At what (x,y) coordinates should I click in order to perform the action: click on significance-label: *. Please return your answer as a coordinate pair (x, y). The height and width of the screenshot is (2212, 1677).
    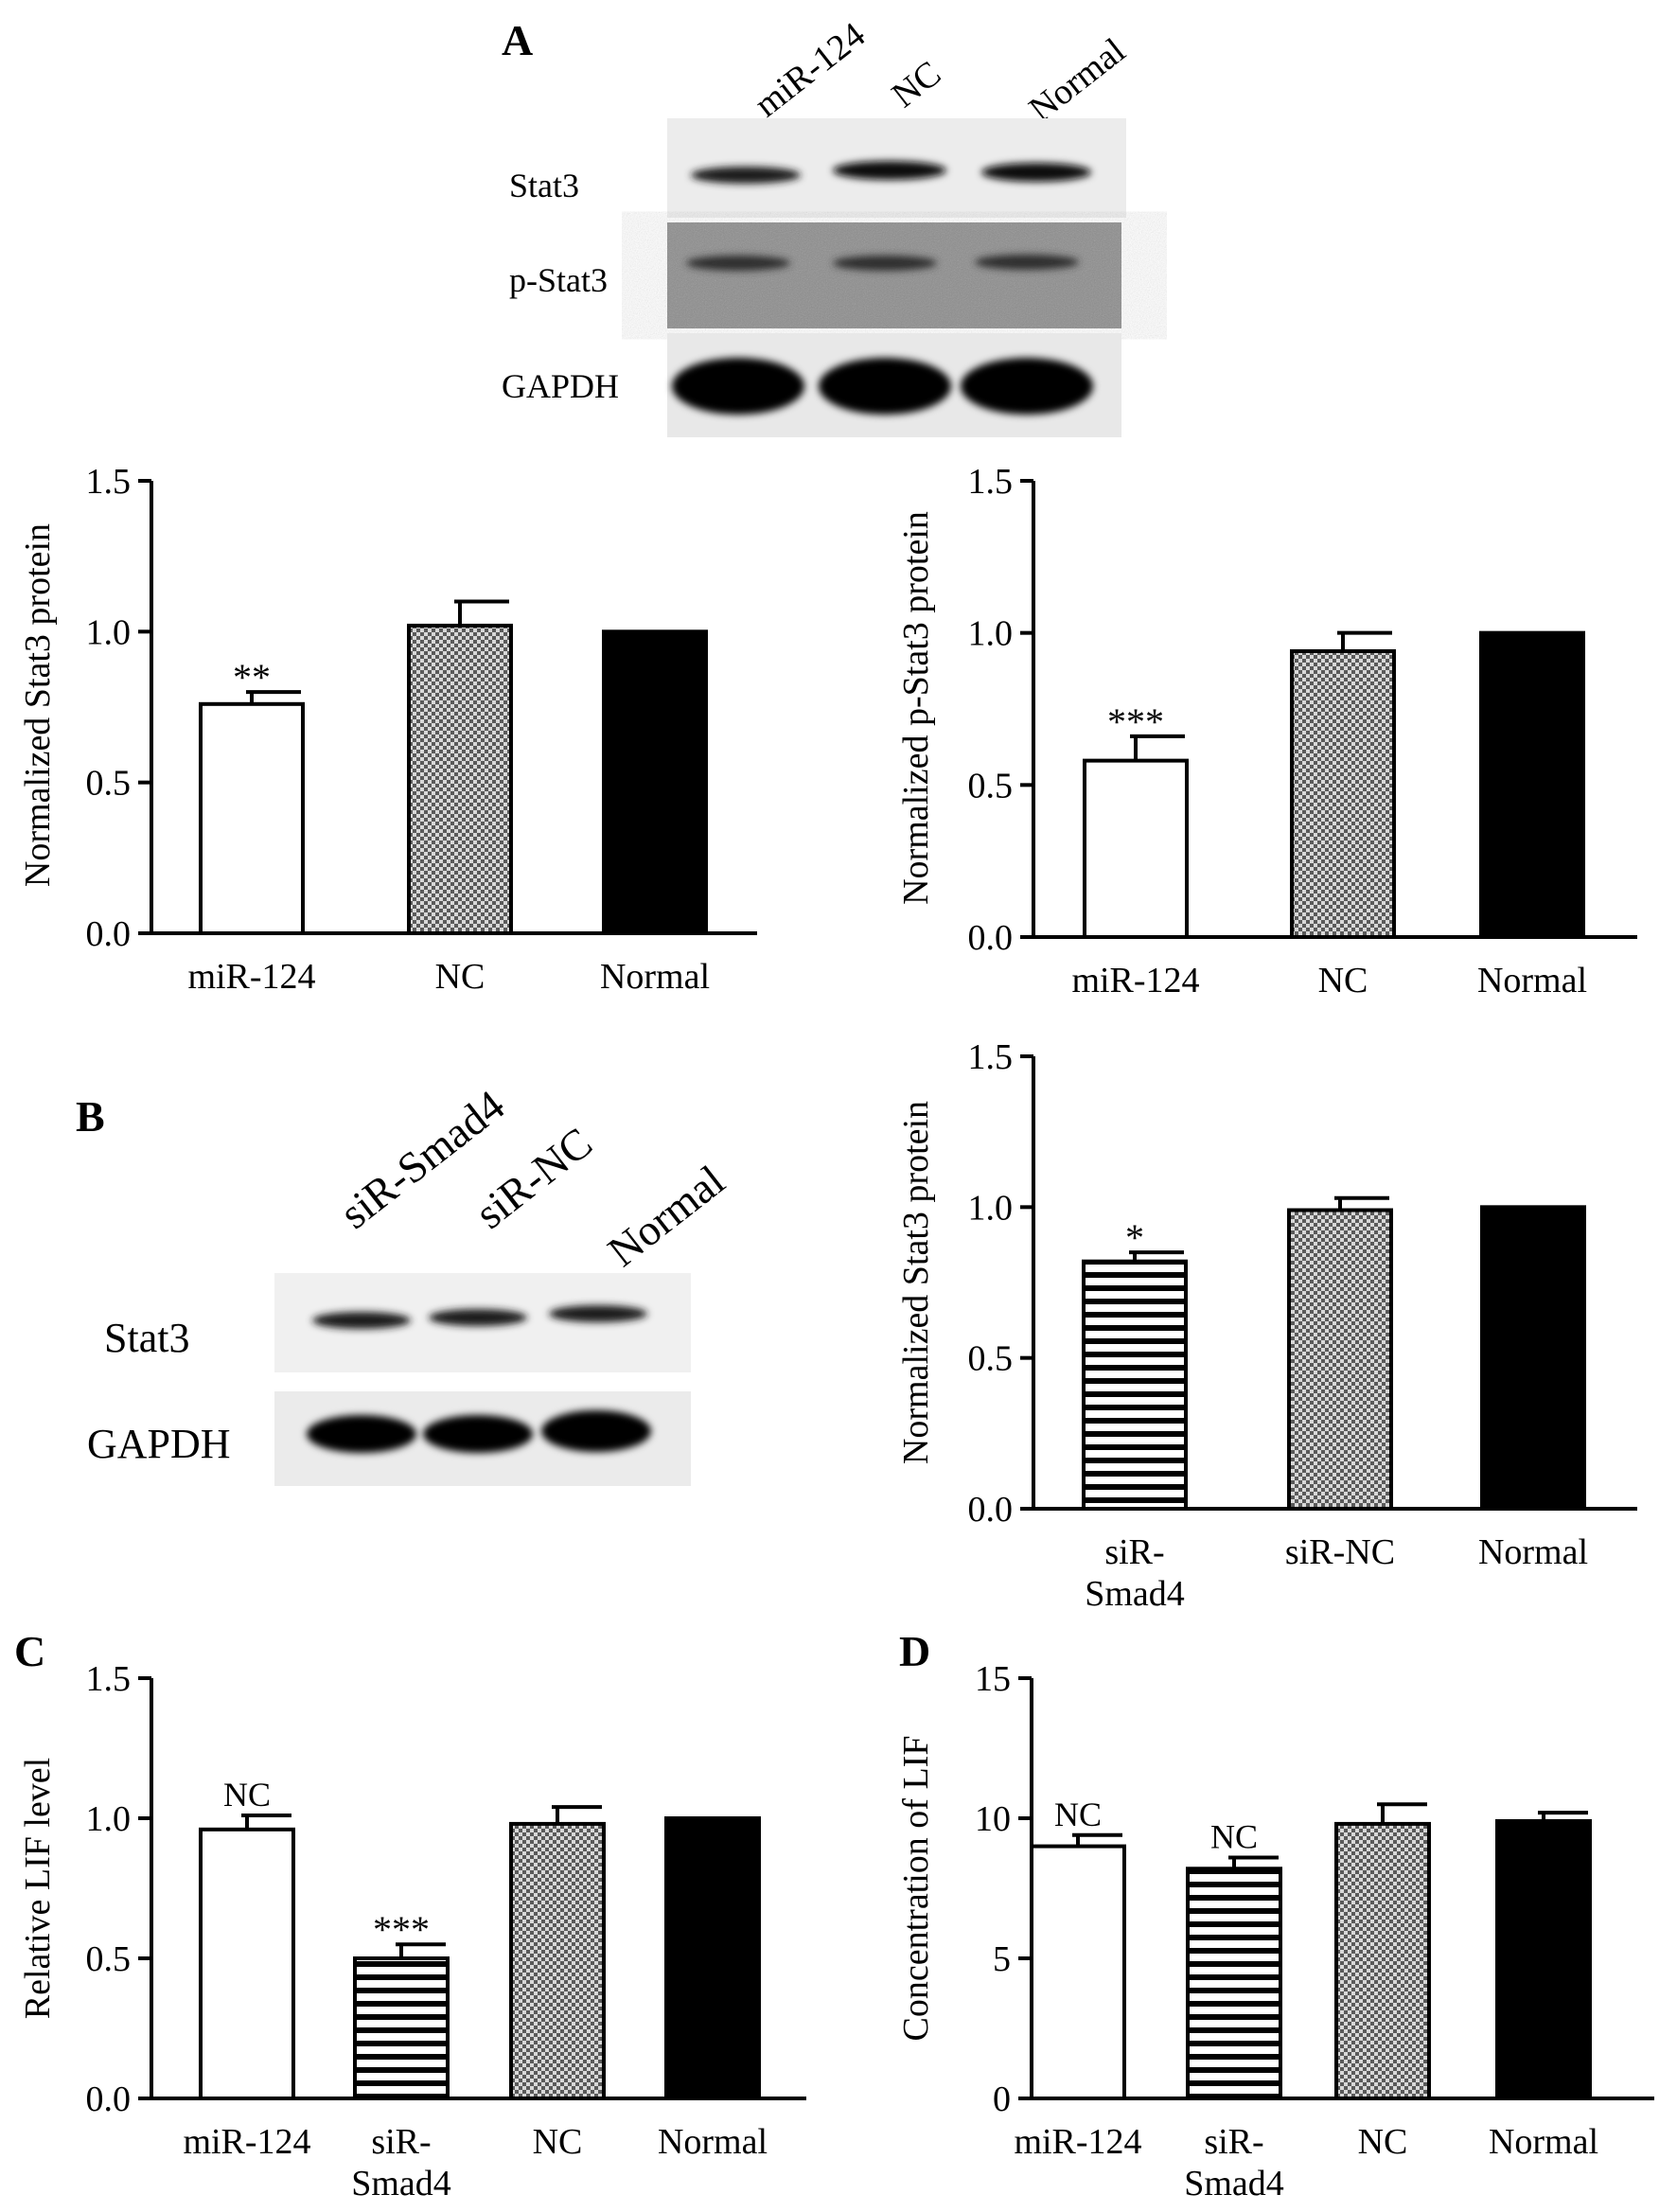
    Looking at the image, I should click on (1134, 1238).